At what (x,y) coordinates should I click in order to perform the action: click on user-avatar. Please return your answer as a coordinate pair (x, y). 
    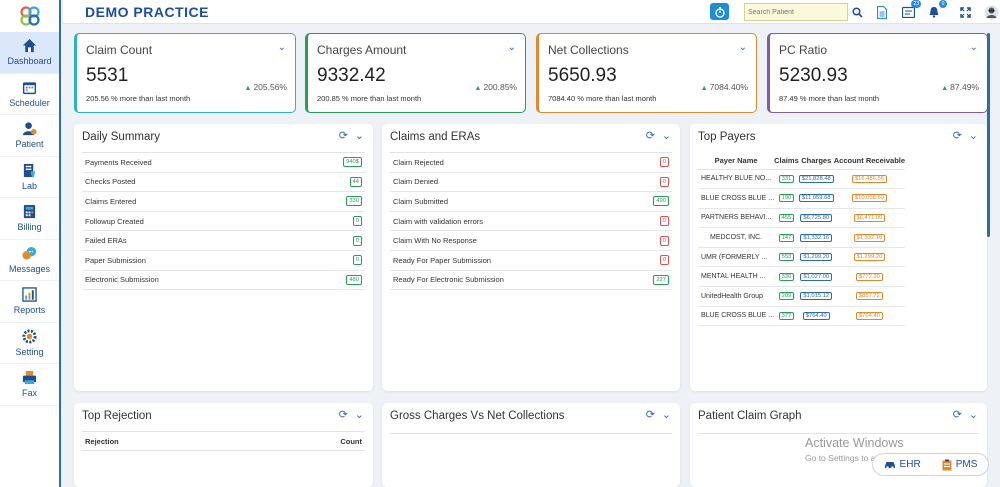
    Looking at the image, I should click on (991, 12).